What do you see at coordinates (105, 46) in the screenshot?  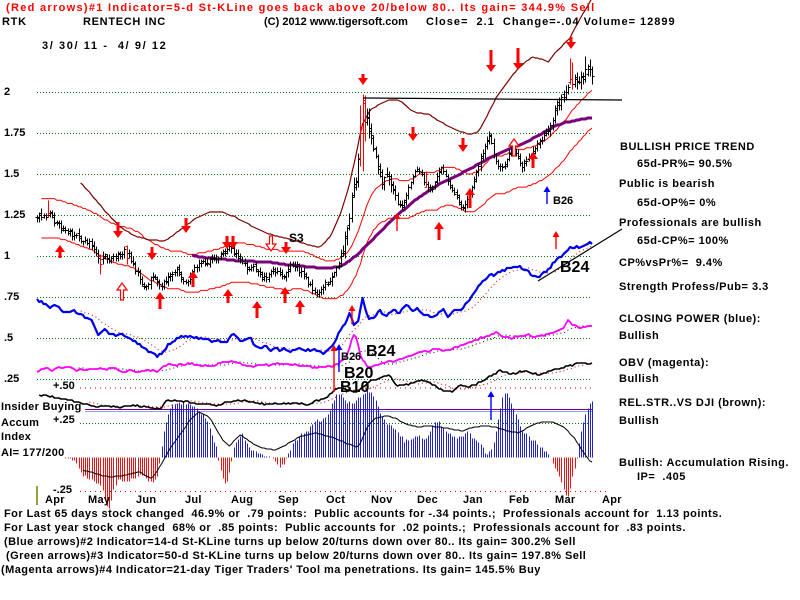 I see `date-range: 3/ 30/ 11 - 4/ 9/ 12` at bounding box center [105, 46].